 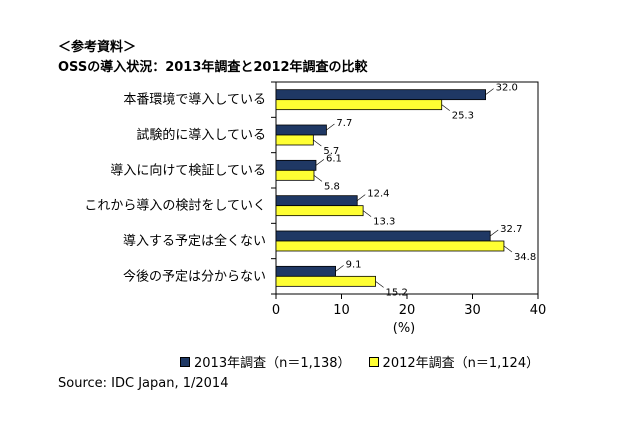 I want to click on category-label: 本番環境で導入している, so click(x=194, y=100).